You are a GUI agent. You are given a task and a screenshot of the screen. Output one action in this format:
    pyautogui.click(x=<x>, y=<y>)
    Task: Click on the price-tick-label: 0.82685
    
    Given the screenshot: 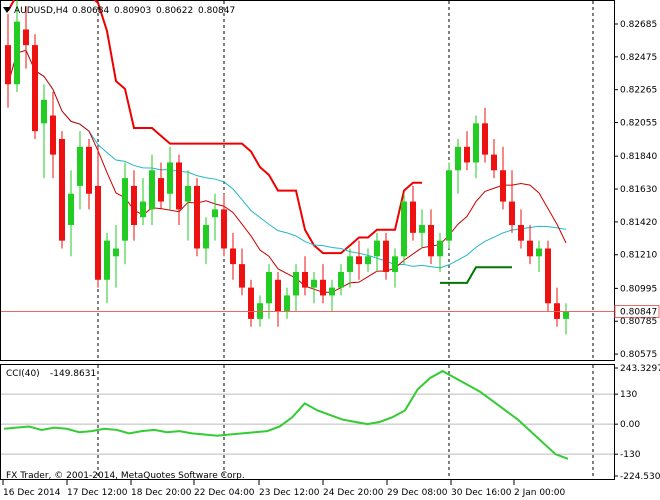 What is the action you would take?
    pyautogui.click(x=638, y=25)
    